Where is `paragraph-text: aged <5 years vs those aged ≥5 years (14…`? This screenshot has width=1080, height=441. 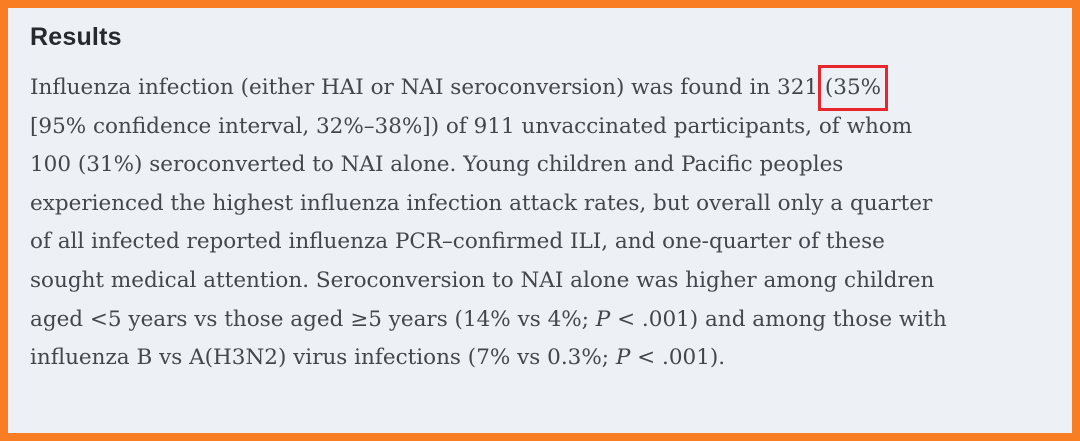
paragraph-text: aged <5 years vs those aged ≥5 years (14… is located at coordinates (313, 319).